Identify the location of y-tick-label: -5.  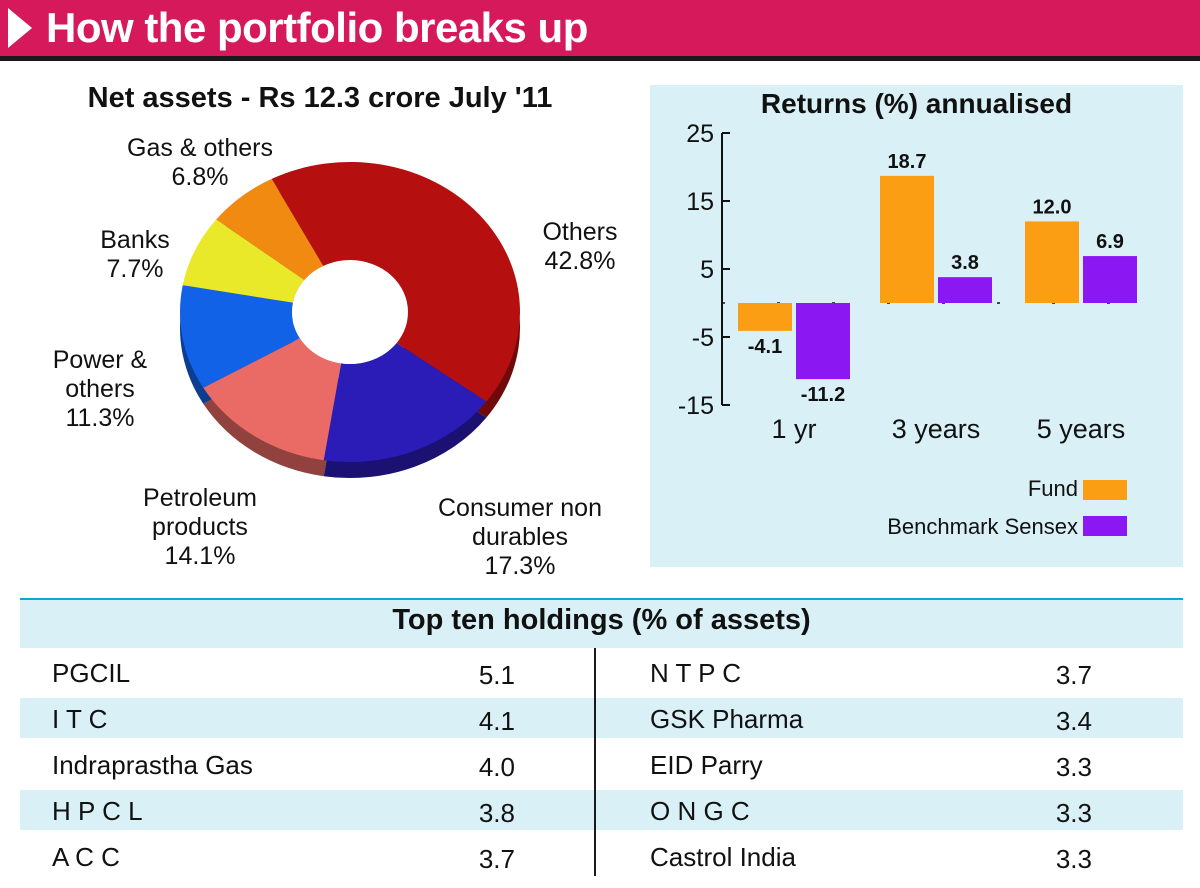
(703, 338).